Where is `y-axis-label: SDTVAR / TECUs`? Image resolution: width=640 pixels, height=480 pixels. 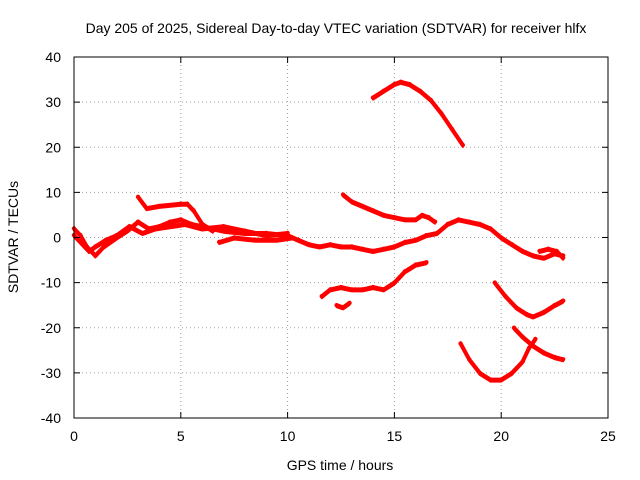
y-axis-label: SDTVAR / TECUs is located at coordinates (13, 237).